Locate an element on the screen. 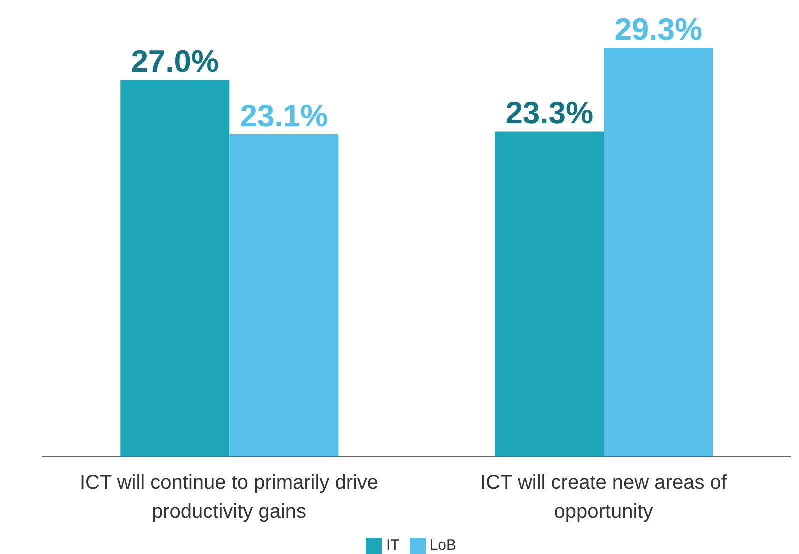 The image size is (799, 554). x-tick-label: ICT will continue to primarily drive productivity gains is located at coordinates (229, 498).